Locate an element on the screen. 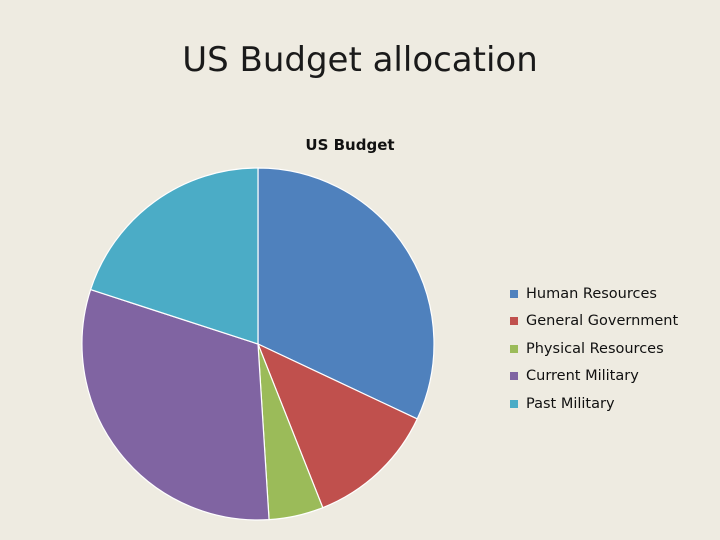 The image size is (720, 540). legend-label: Human Resources is located at coordinates (591, 293).